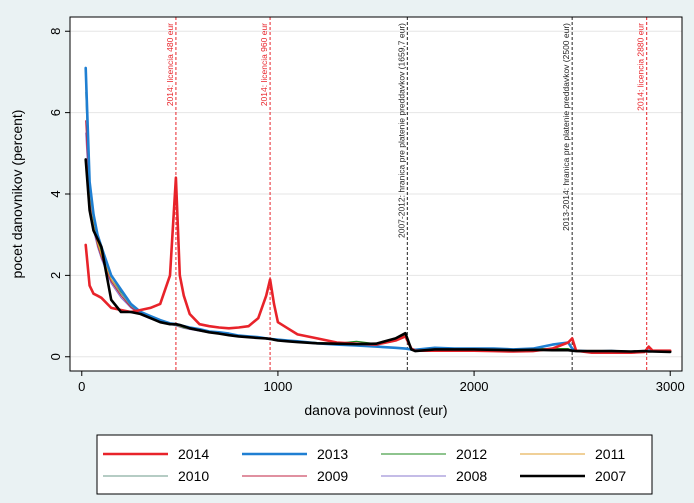 The image size is (694, 503). I want to click on reference-line-label: 2014: licencia 960 eur, so click(264, 64).